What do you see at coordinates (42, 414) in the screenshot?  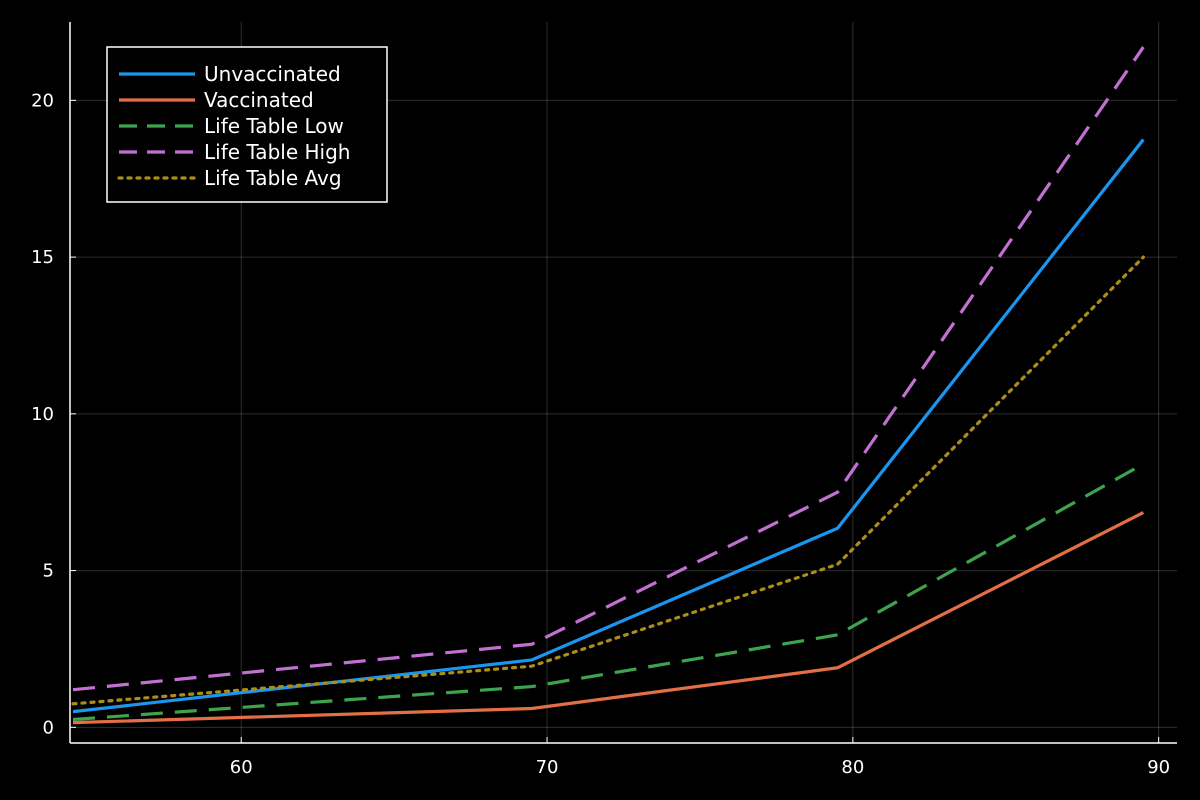 I see `y-tick-label: 10` at bounding box center [42, 414].